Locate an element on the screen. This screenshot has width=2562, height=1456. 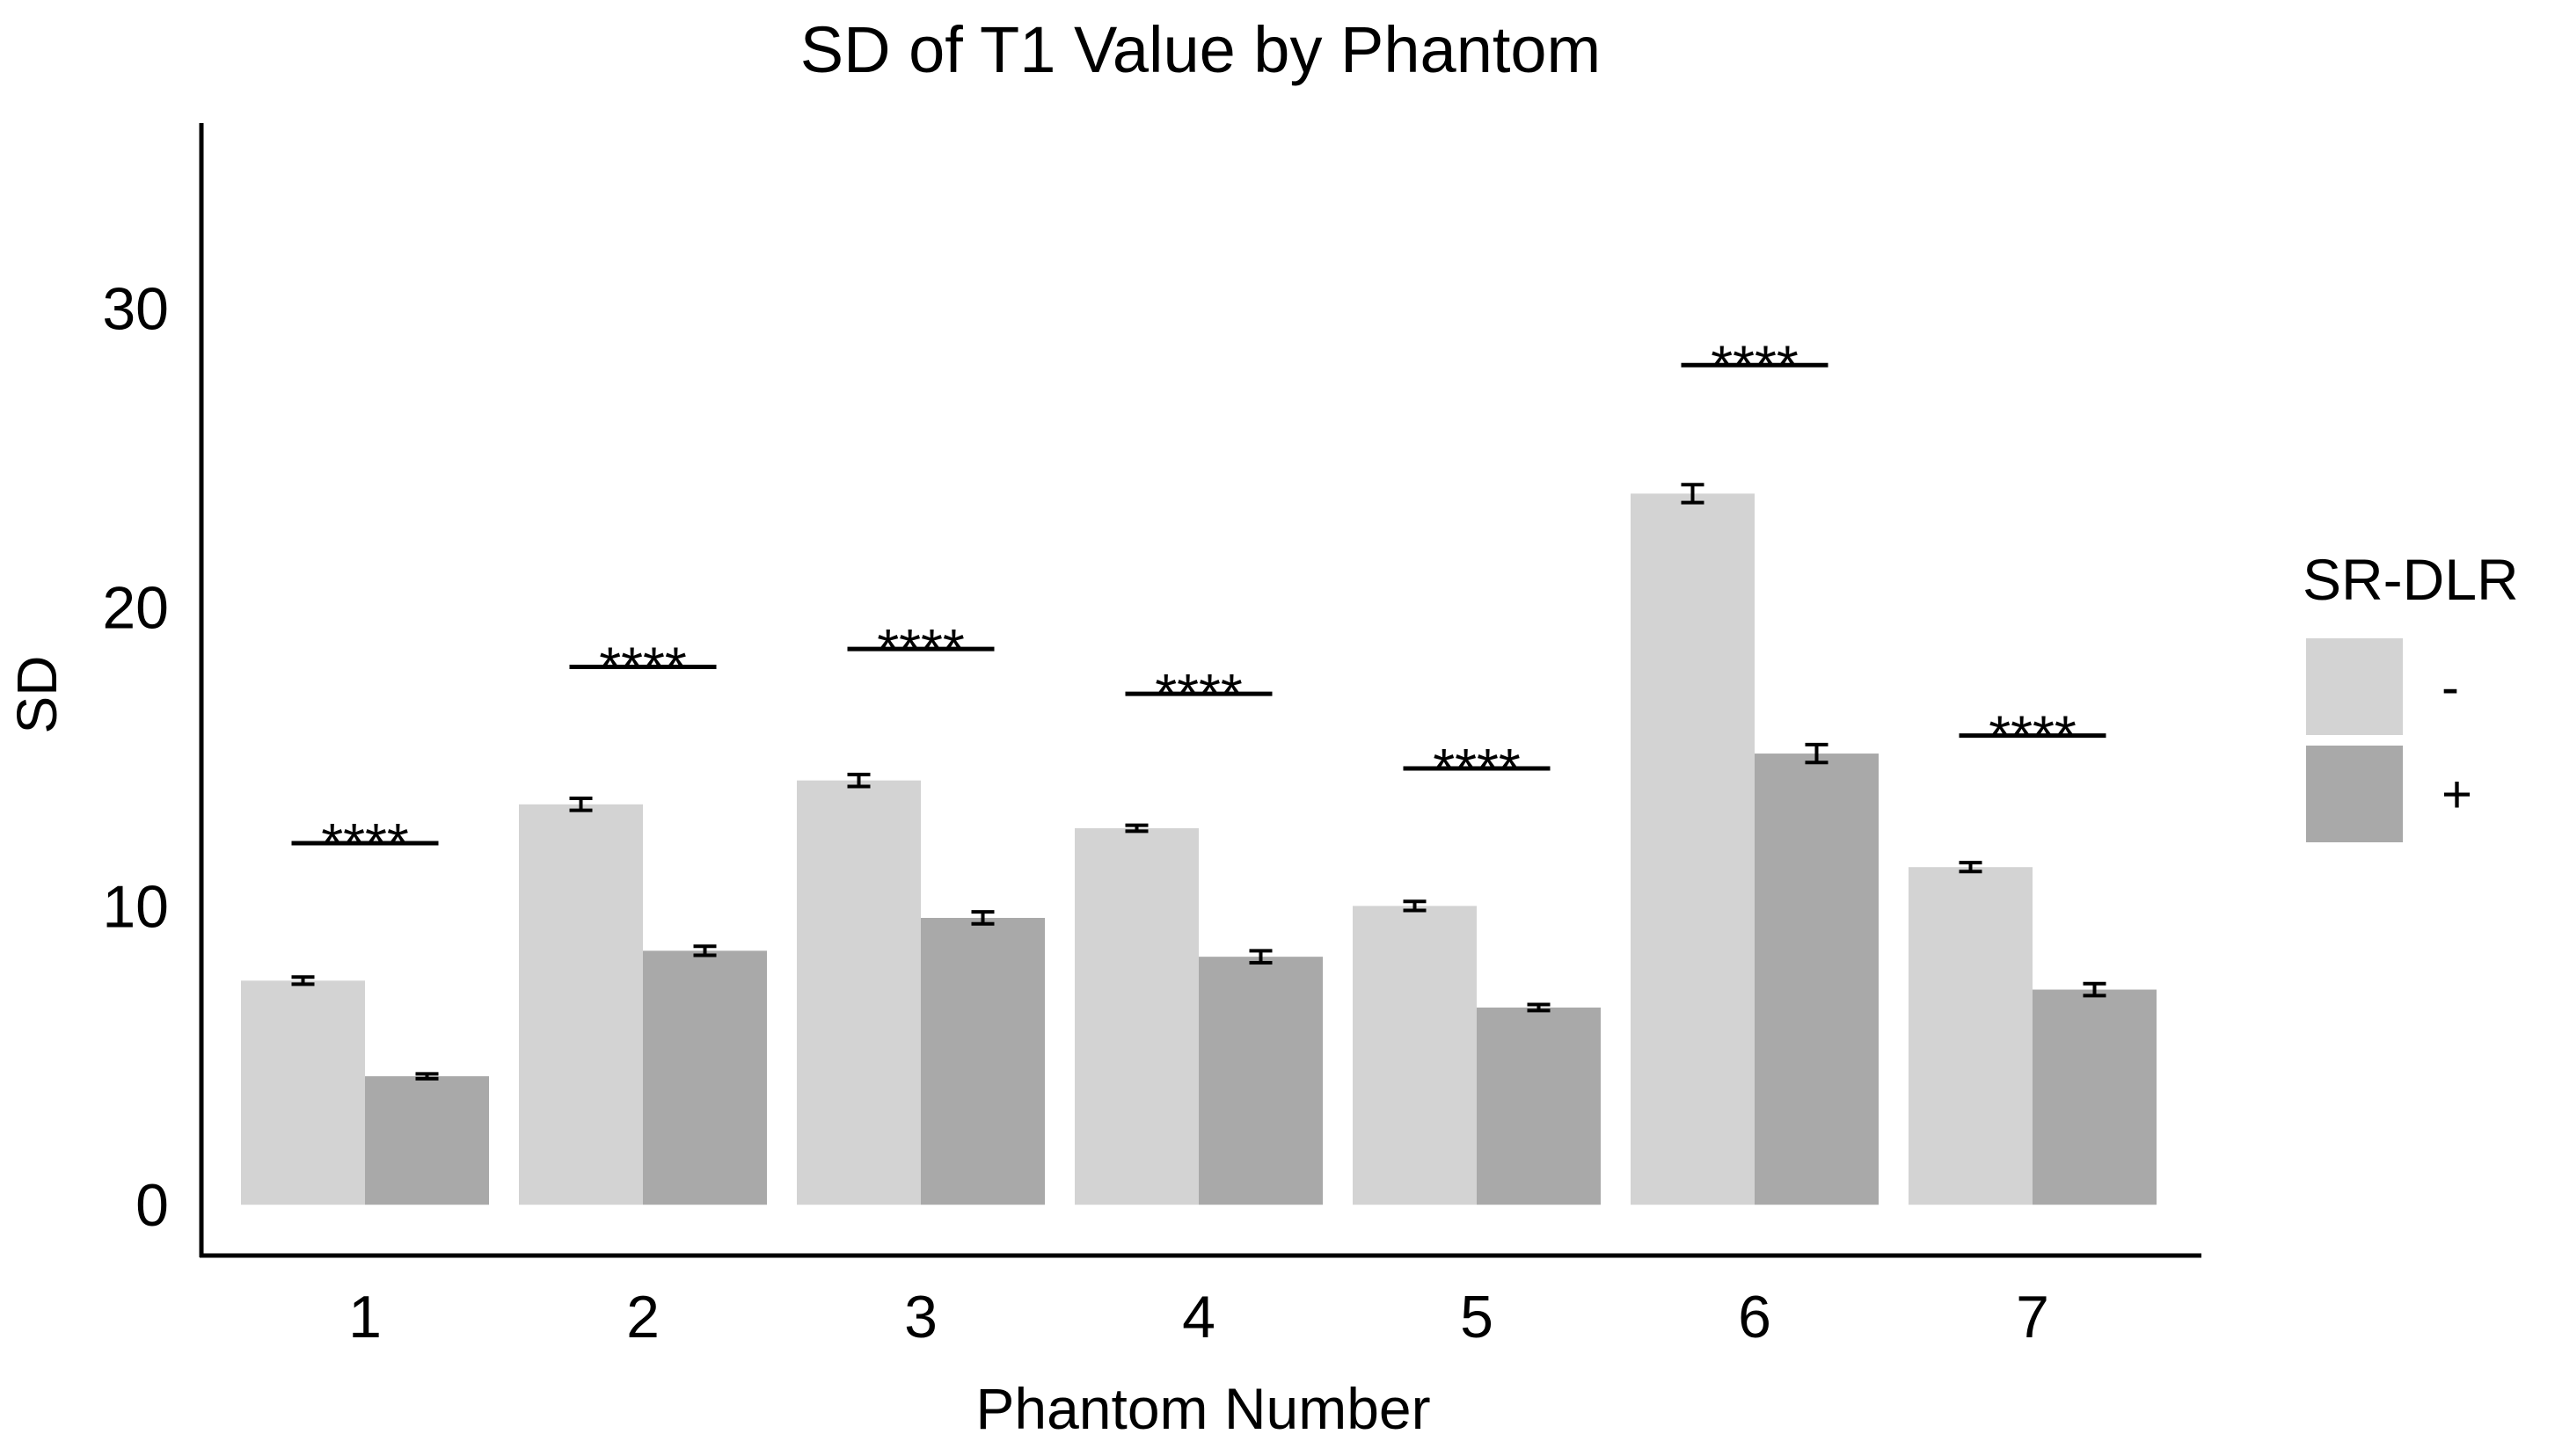
y-tick-label-10: 10 is located at coordinates (135, 906).